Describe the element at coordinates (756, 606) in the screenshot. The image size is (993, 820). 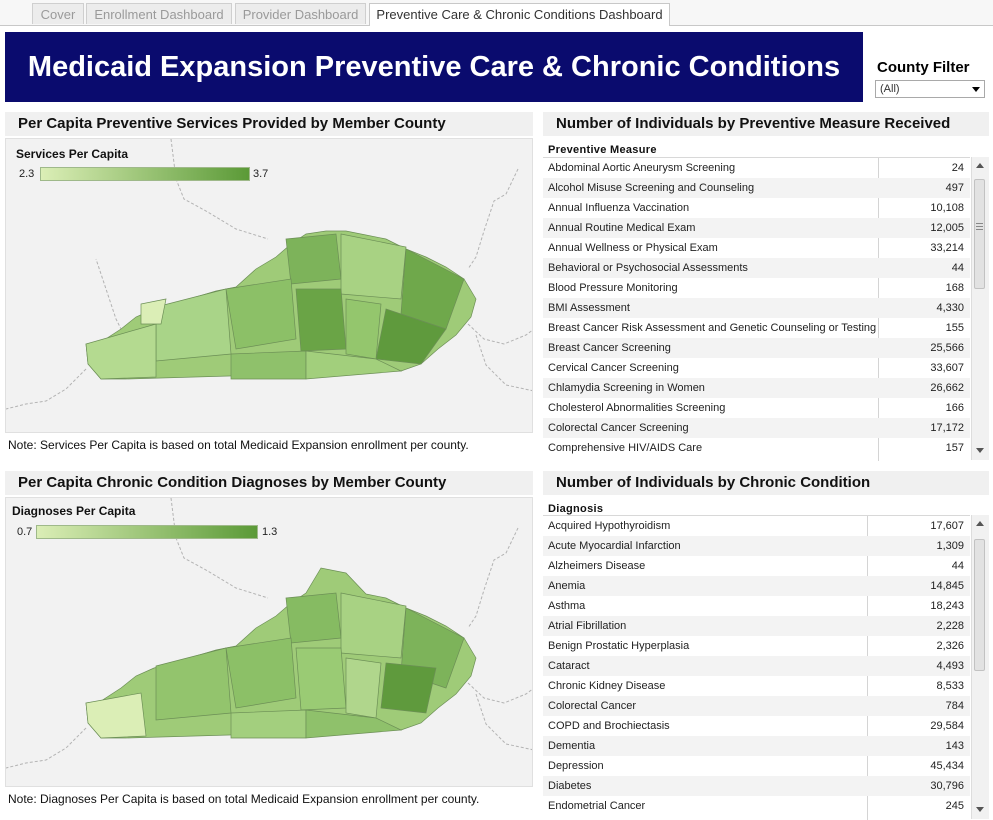
I see `table-row: Asthma 18,243` at that location.